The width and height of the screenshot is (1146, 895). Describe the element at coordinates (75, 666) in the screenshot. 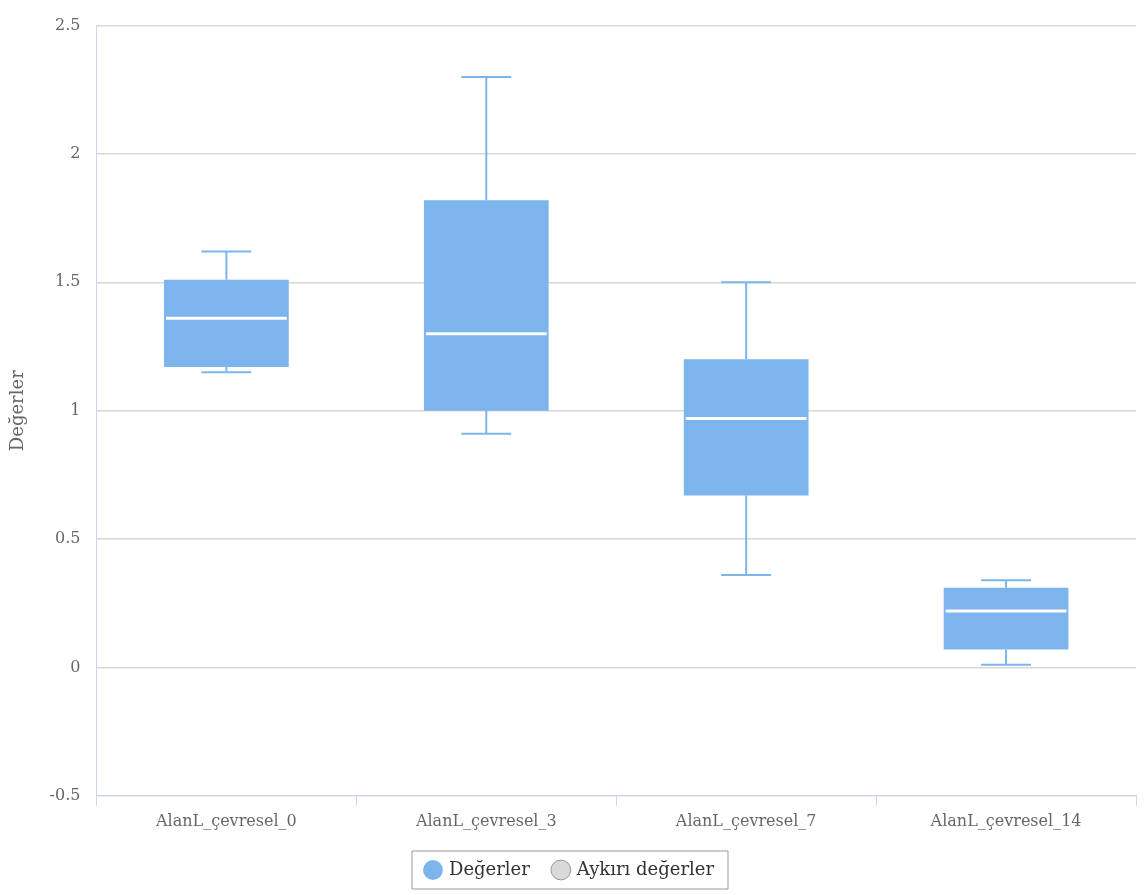

I see `y-tick-label: 0` at that location.